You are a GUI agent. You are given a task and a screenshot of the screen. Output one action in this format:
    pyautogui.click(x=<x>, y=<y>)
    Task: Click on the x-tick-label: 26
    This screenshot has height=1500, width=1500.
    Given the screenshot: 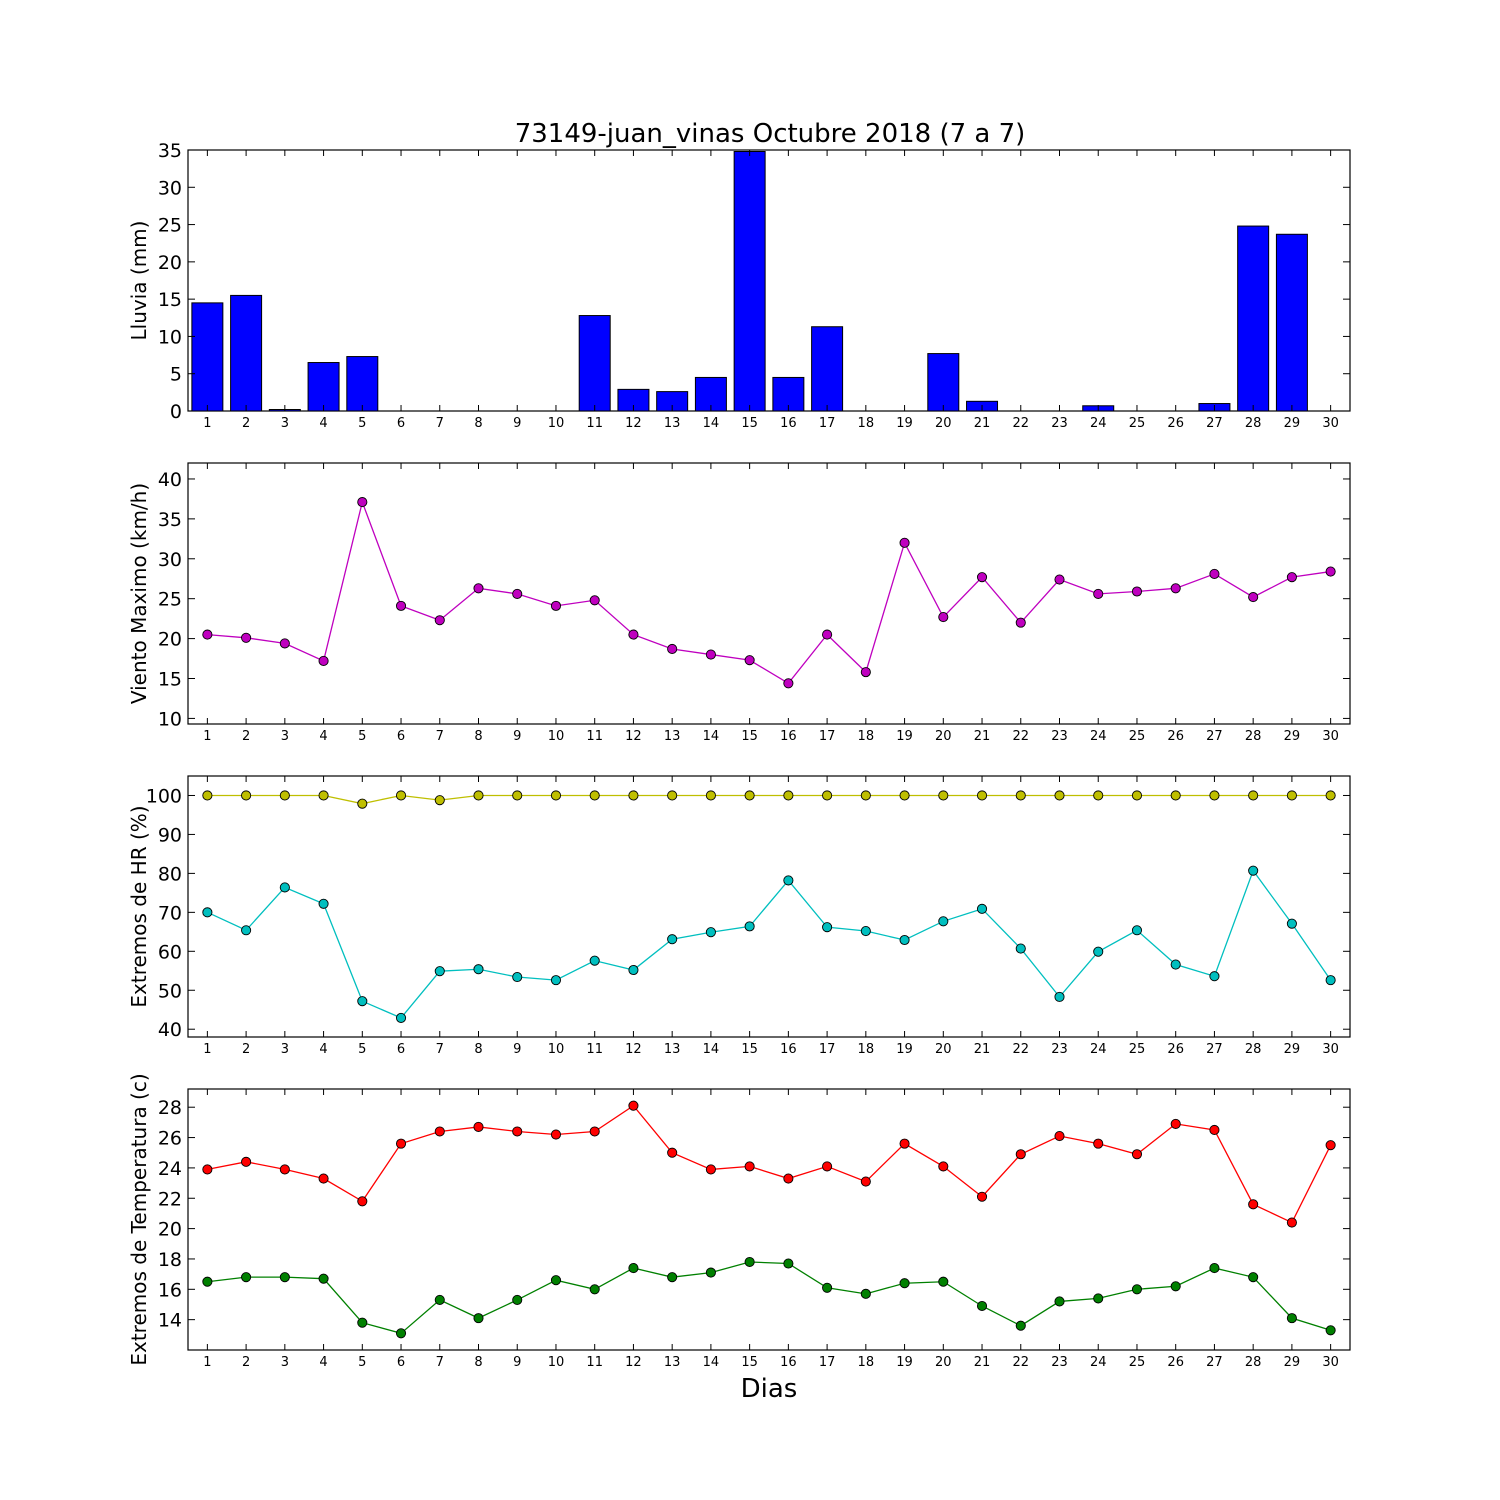 What is the action you would take?
    pyautogui.click(x=1175, y=423)
    